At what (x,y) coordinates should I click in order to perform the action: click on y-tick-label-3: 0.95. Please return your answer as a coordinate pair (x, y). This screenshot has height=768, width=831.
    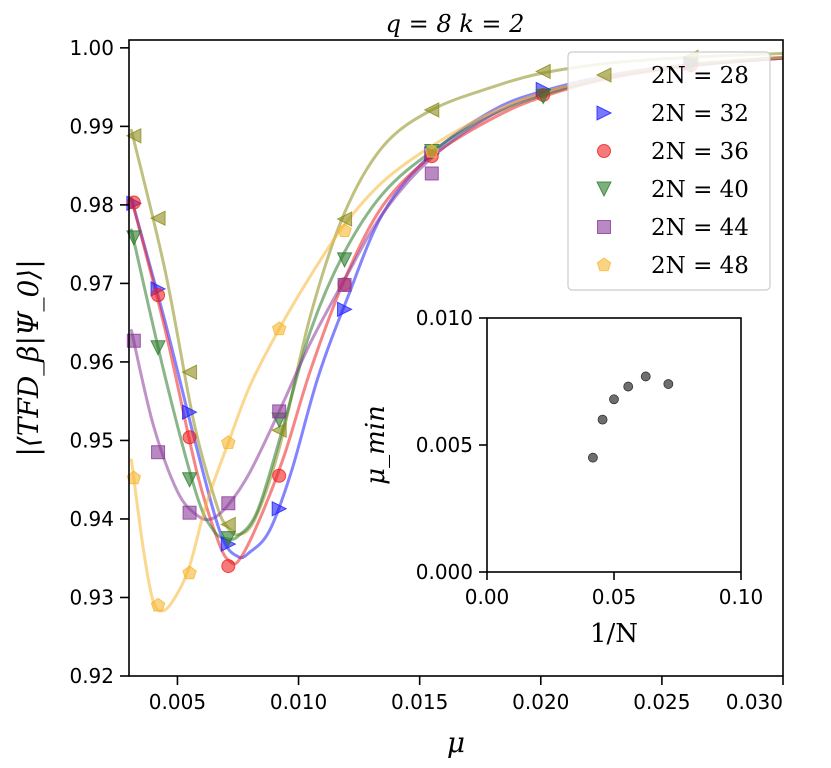
    Looking at the image, I should click on (91, 440).